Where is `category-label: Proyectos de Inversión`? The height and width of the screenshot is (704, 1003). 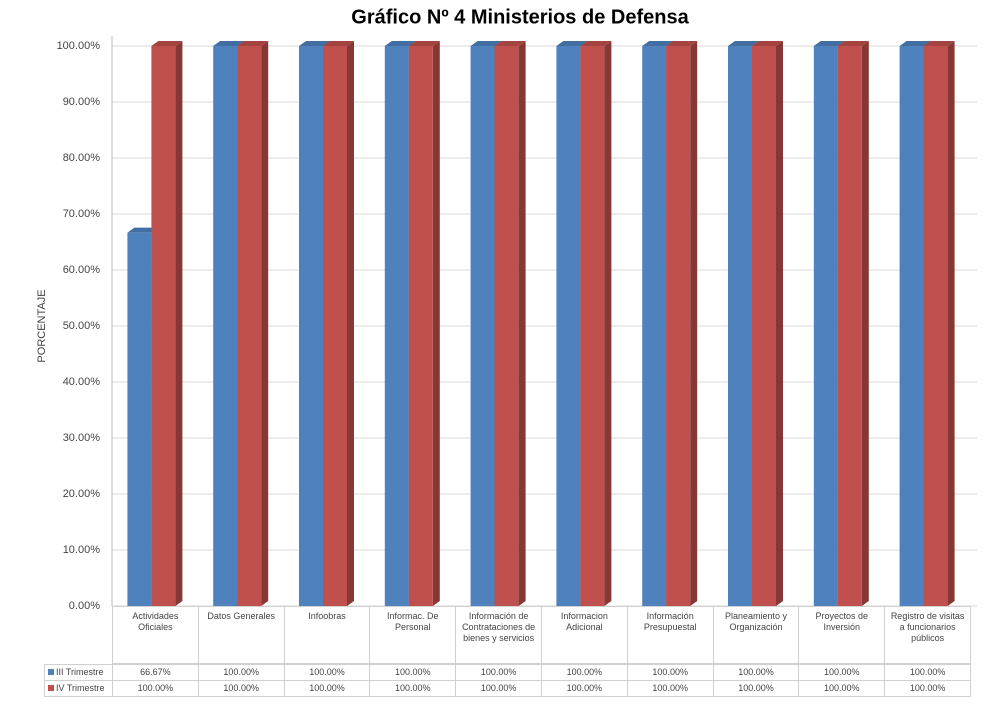 category-label: Proyectos de Inversión is located at coordinates (842, 635).